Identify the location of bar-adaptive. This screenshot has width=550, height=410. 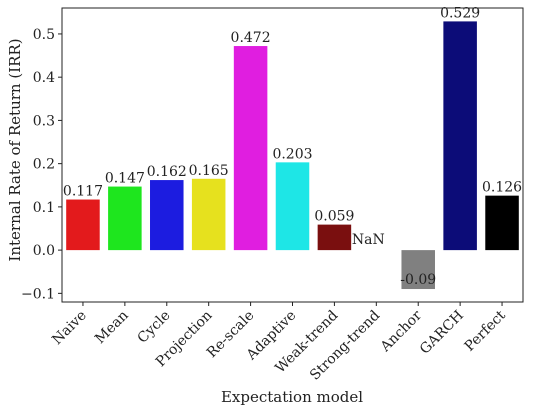
(292, 206).